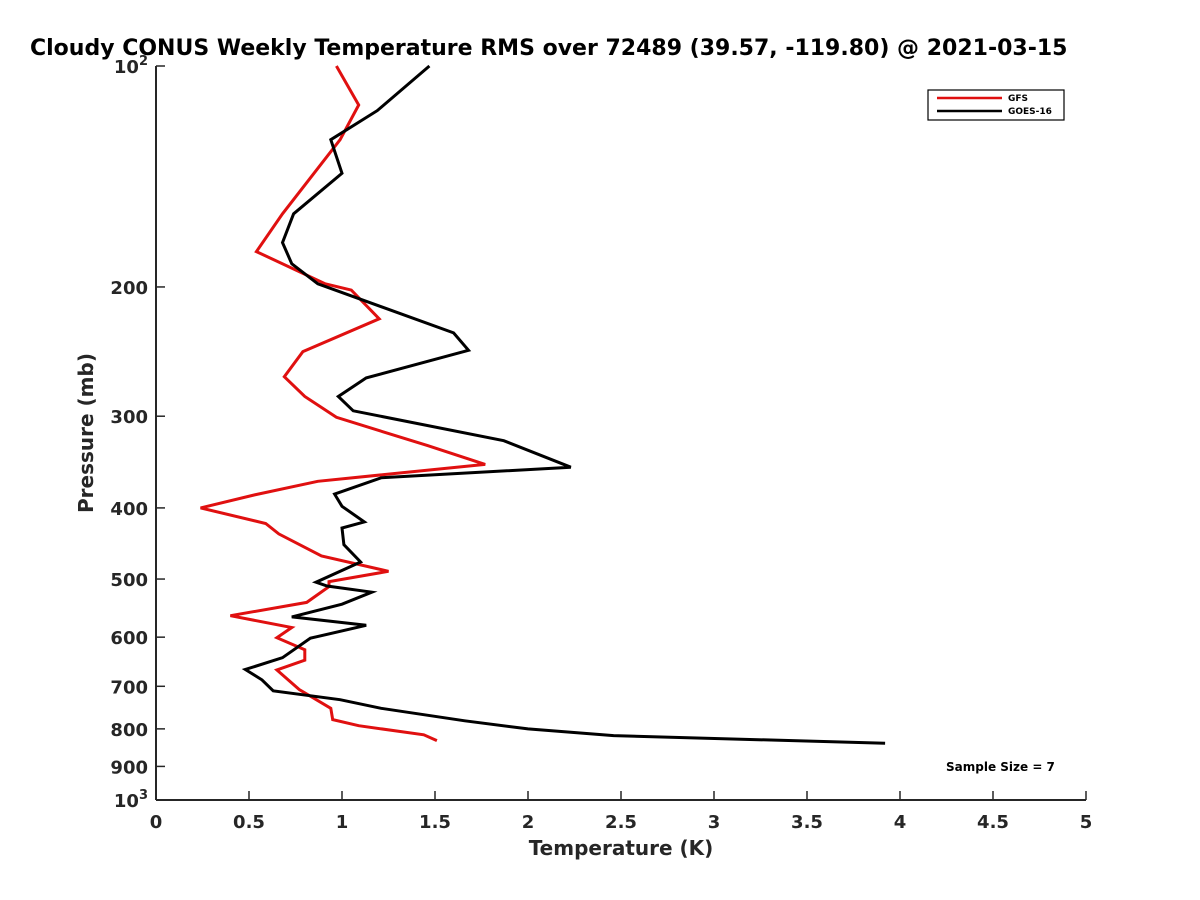  What do you see at coordinates (129, 509) in the screenshot?
I see `y-tick-label: 400` at bounding box center [129, 509].